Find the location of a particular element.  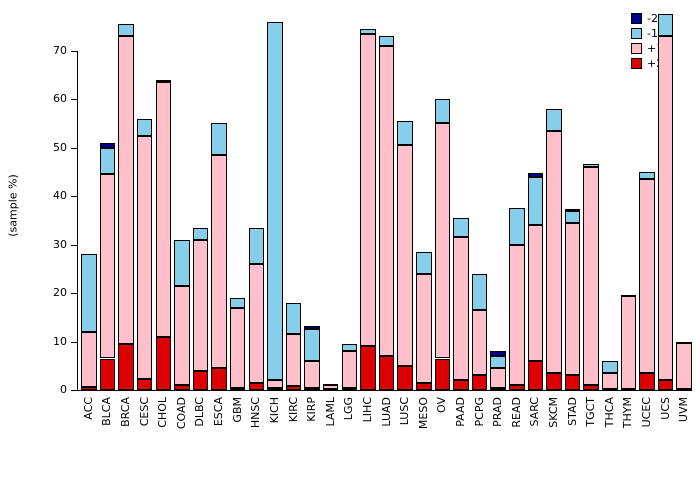

x-axis-label-COAD: COAD is located at coordinates (181, 413).